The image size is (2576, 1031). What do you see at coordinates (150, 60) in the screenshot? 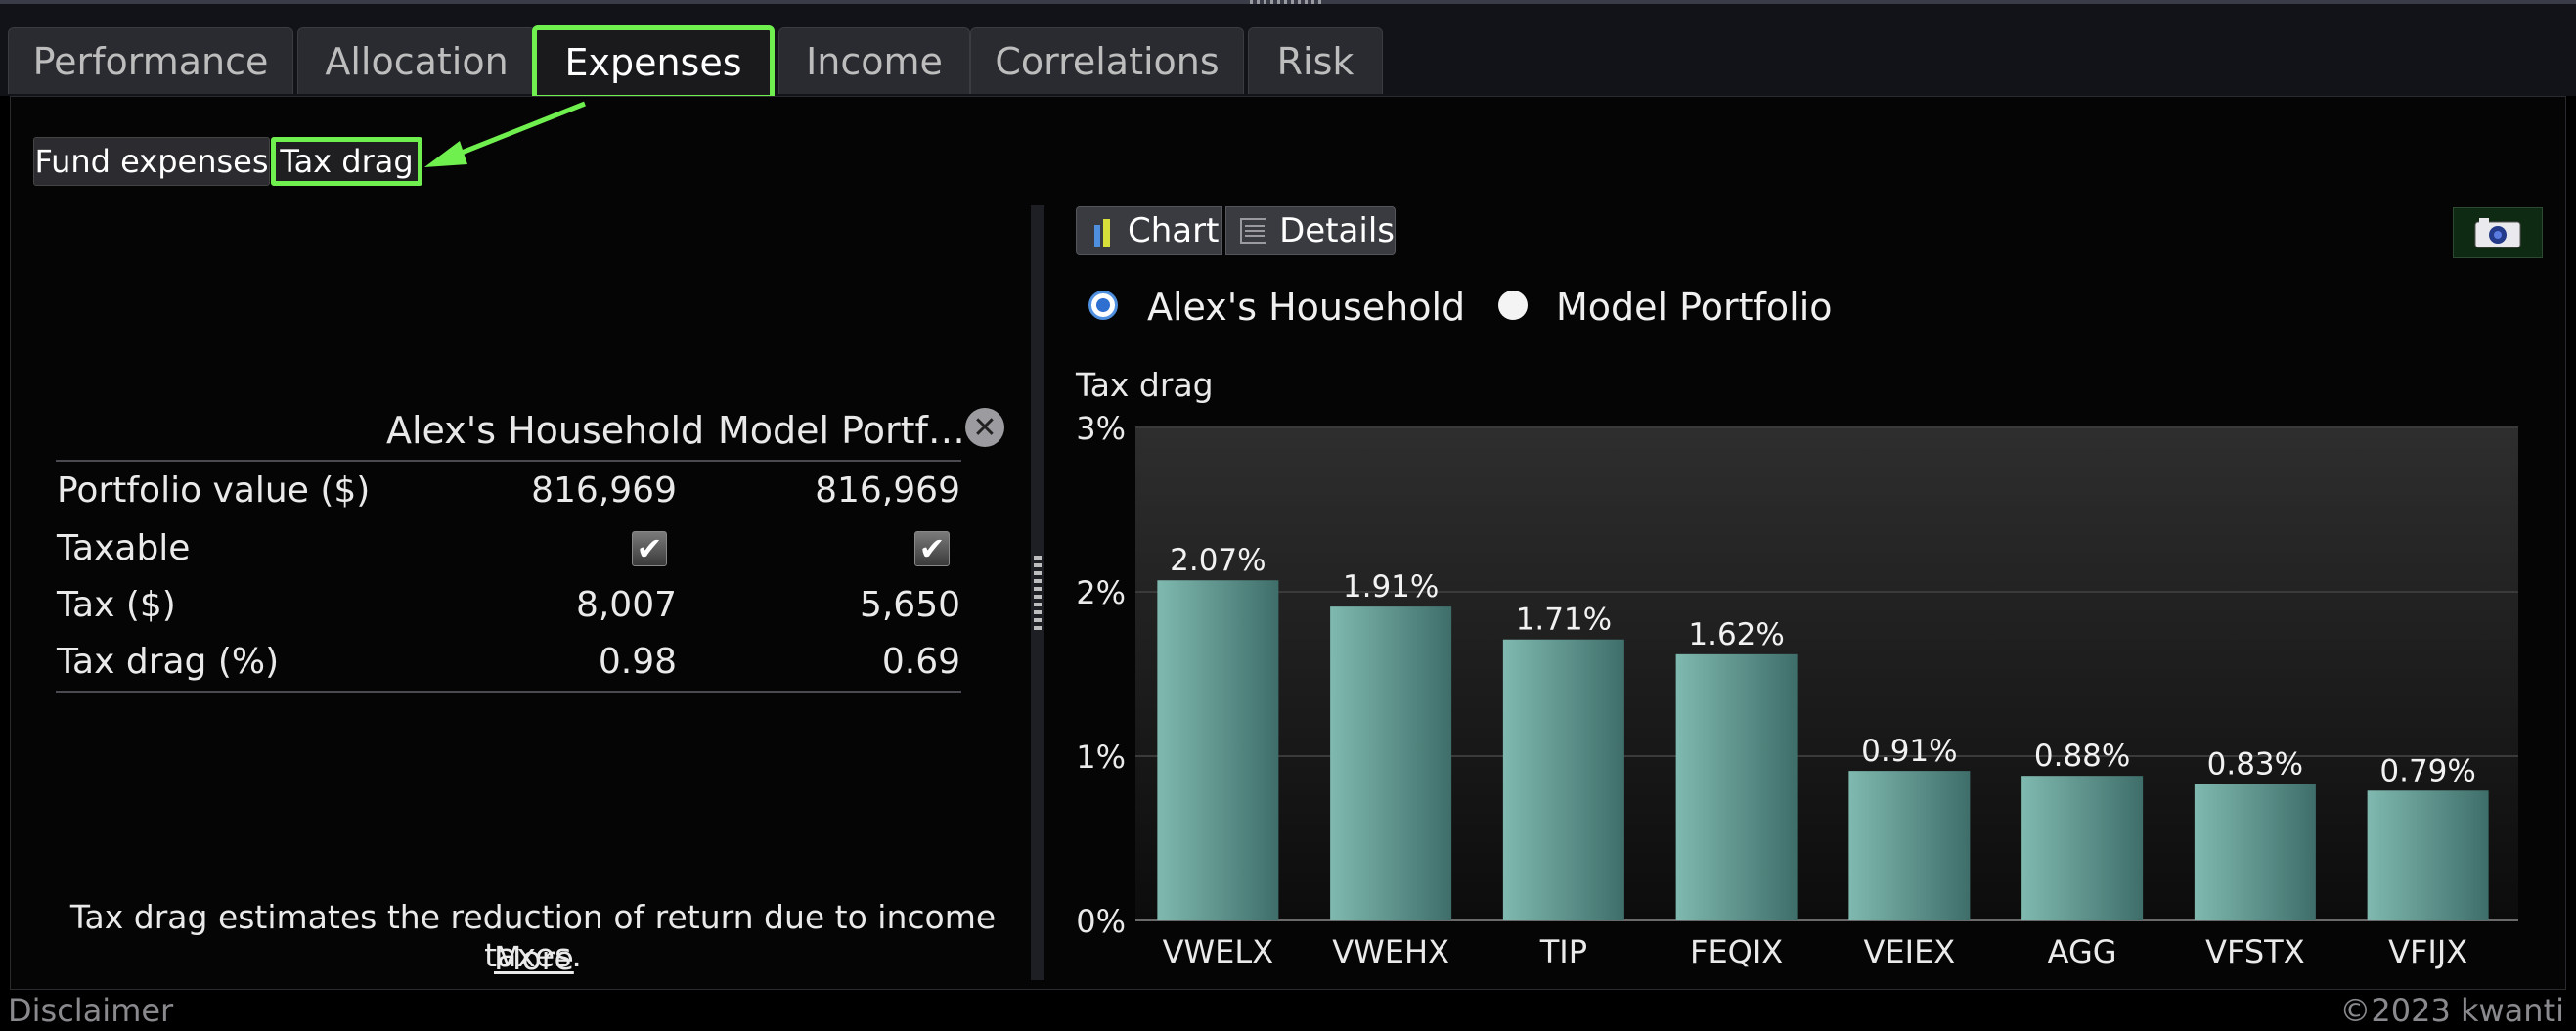
I see `tab-performance: Performance` at bounding box center [150, 60].